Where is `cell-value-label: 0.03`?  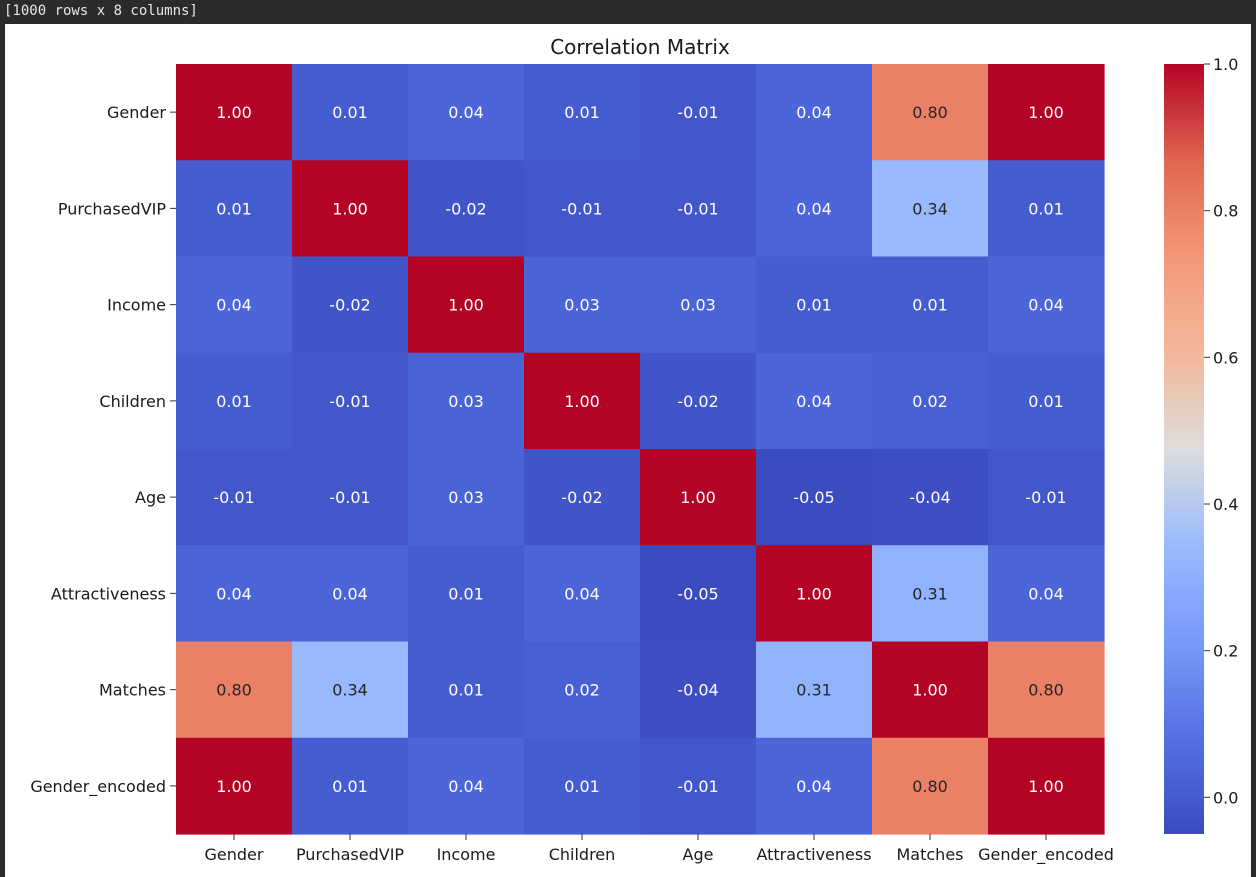 cell-value-label: 0.03 is located at coordinates (698, 305).